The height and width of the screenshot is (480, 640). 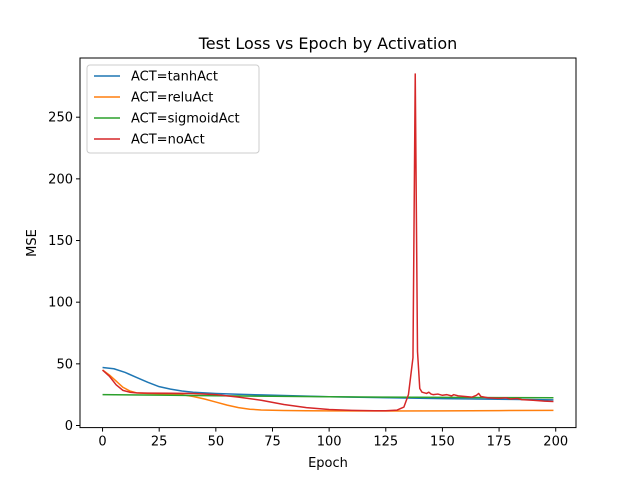 I want to click on y-axis-label: MSE, so click(x=32, y=243).